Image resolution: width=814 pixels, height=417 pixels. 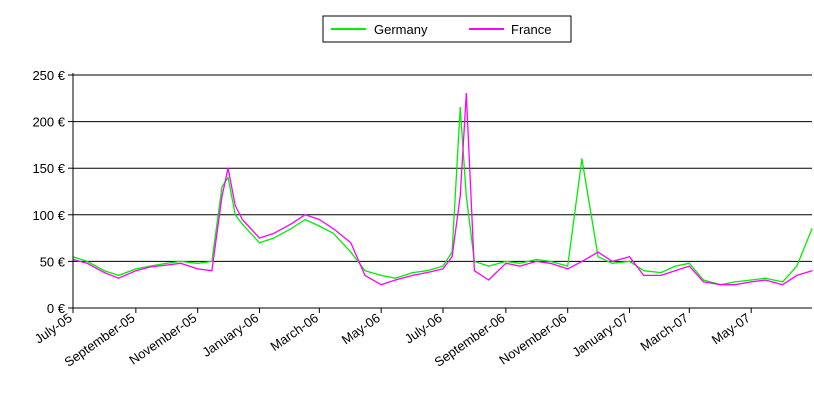 I want to click on y-tick-label-0: 0 €, so click(x=56, y=308).